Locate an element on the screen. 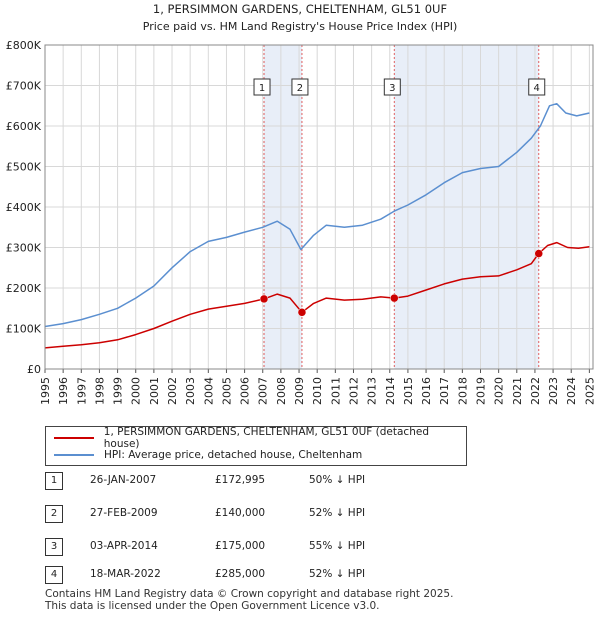  y-tick-label: £200K is located at coordinates (24, 288).